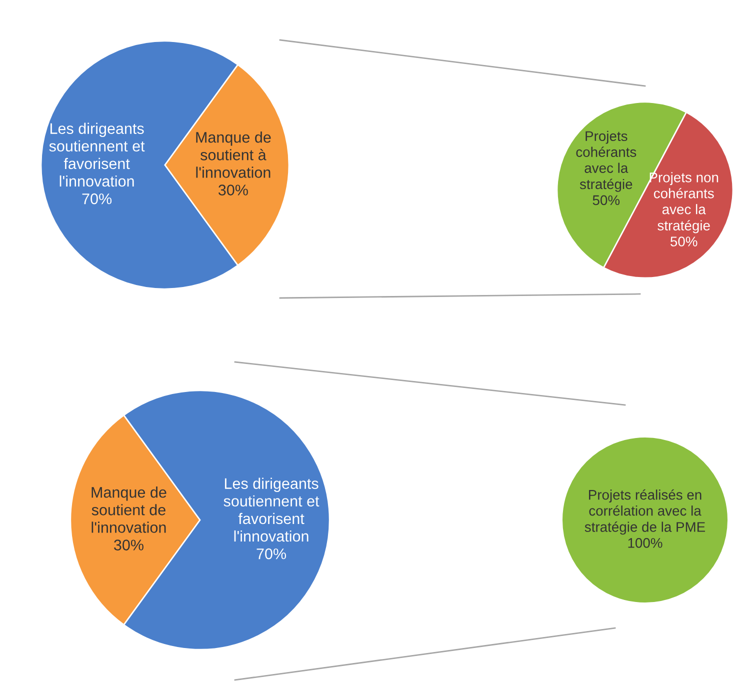 The width and height of the screenshot is (753, 683). Describe the element at coordinates (645, 543) in the screenshot. I see `data-label: 100%` at that location.